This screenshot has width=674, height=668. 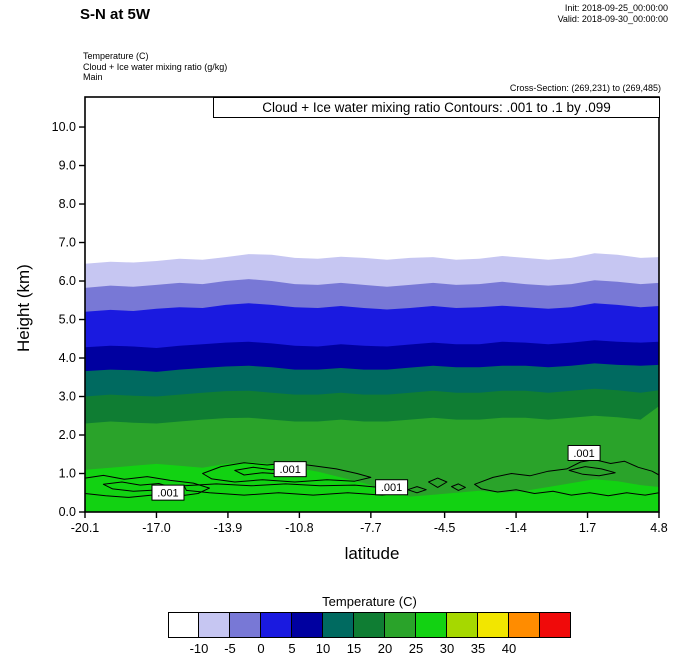 I want to click on colorbar-tick-label: 10, so click(x=323, y=648).